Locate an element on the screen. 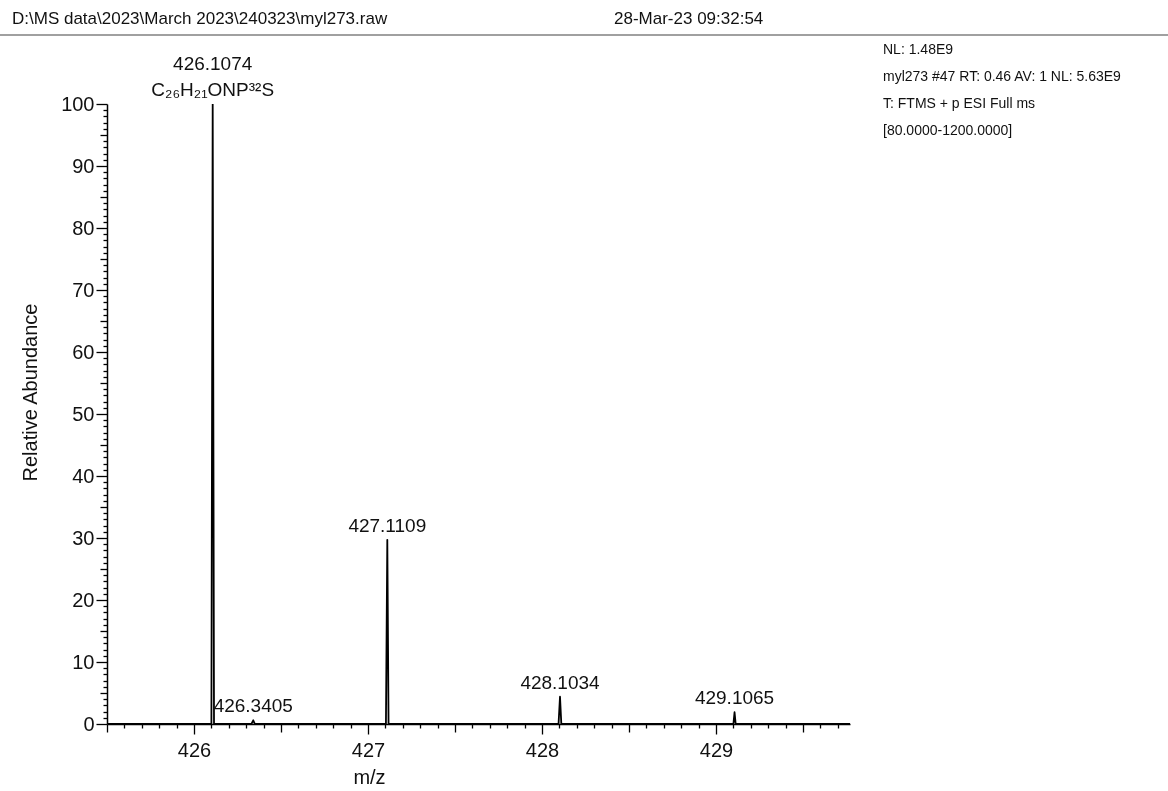  y-tick-label: 100 is located at coordinates (78, 103).